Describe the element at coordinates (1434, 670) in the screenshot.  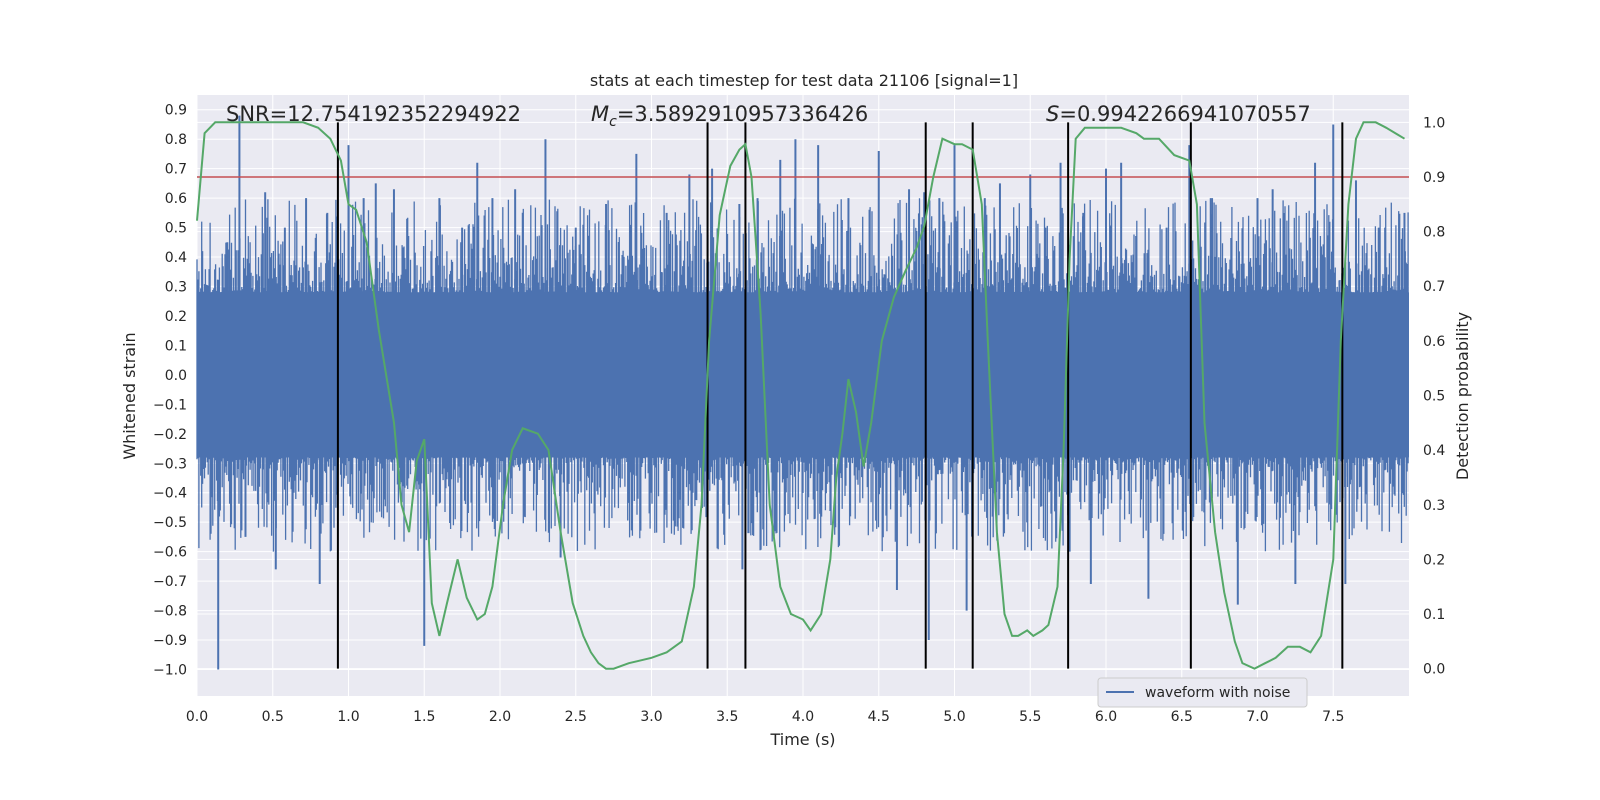
I see `y2-tick-label: 0.0` at that location.